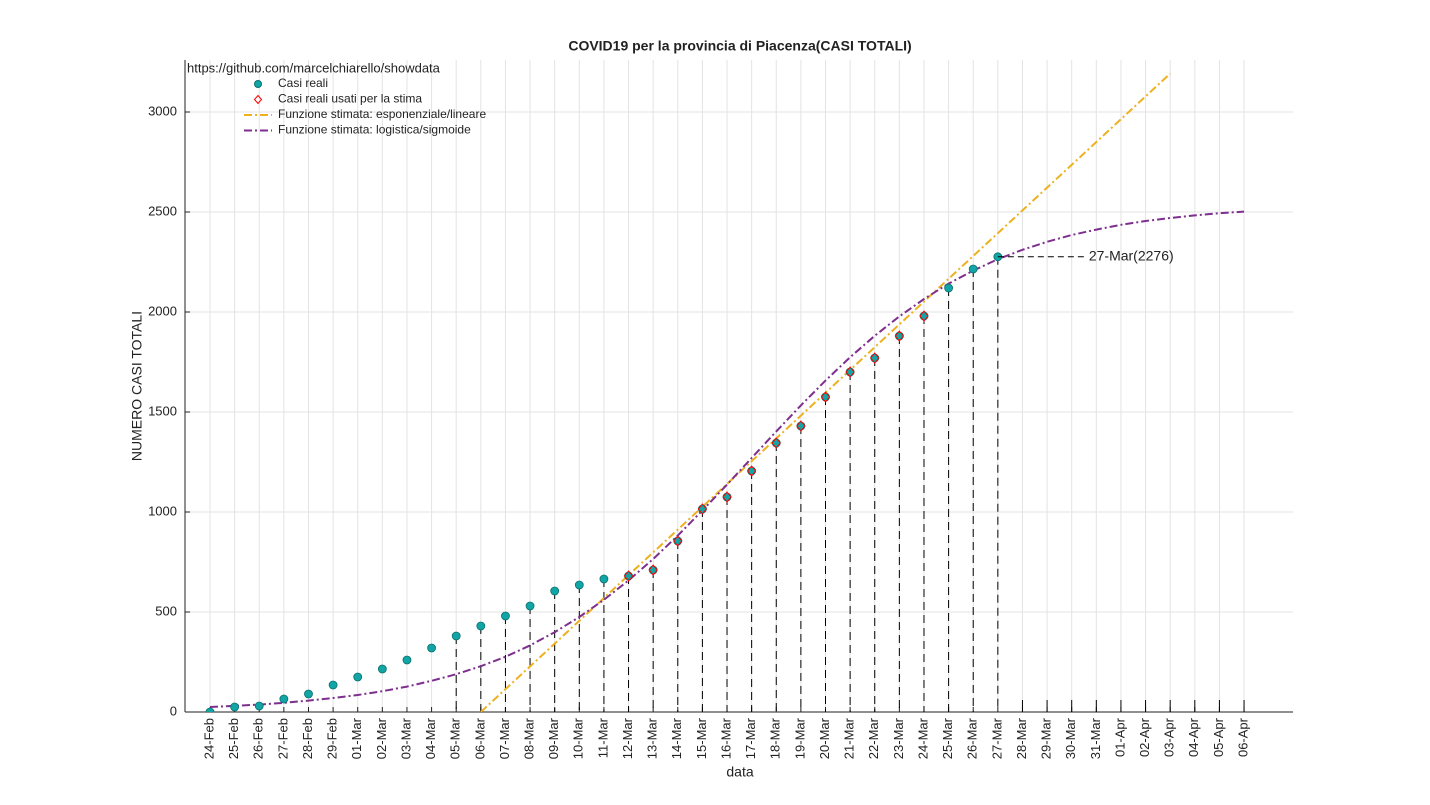 The width and height of the screenshot is (1430, 805). I want to click on x-tick-label: 25-Mar, so click(947, 738).